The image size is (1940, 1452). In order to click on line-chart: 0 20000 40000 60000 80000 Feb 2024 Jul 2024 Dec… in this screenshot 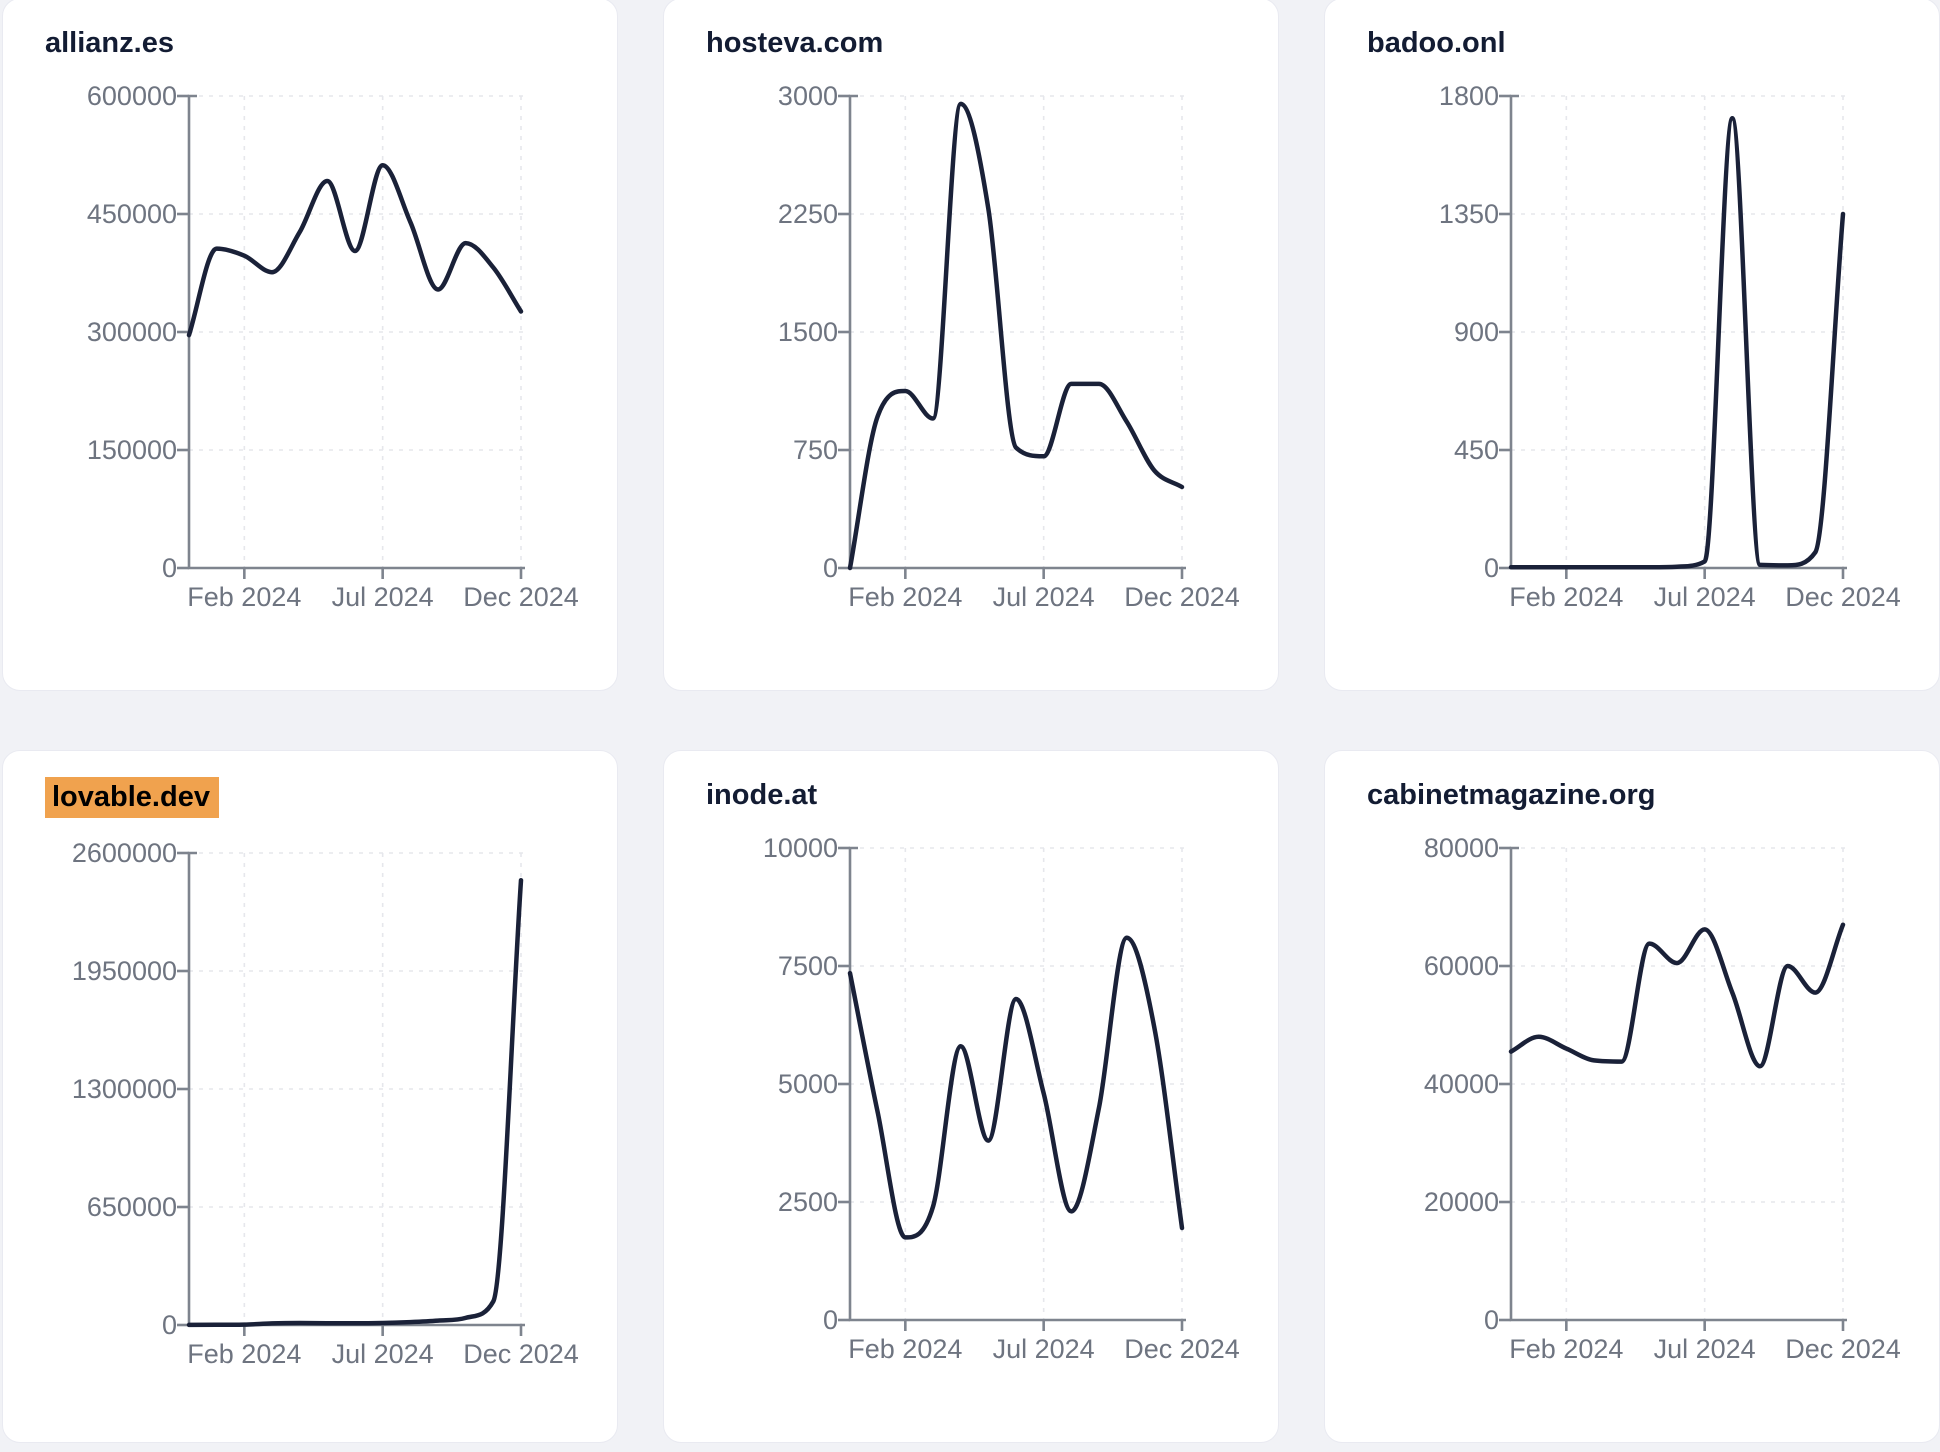, I will do `click(1662, 1098)`.